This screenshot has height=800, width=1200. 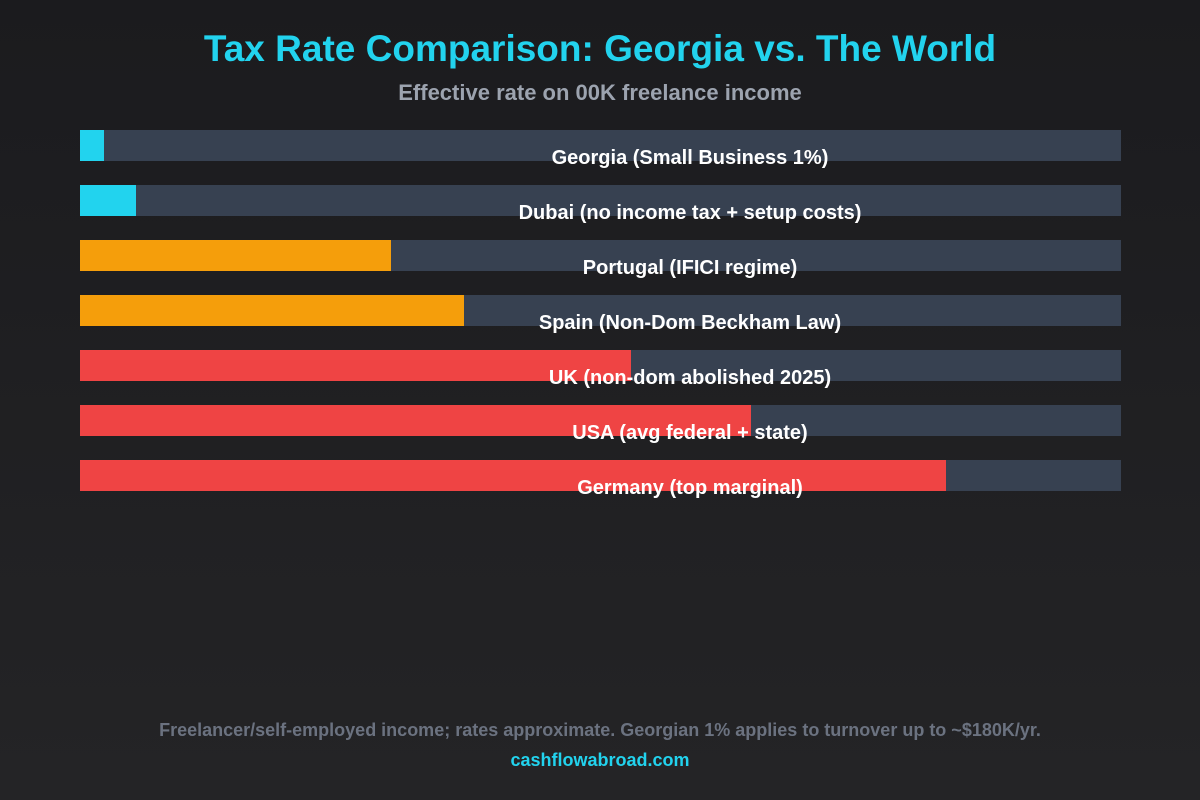 I want to click on bar-label: Dubai (no income tax + setup costs), so click(x=690, y=213).